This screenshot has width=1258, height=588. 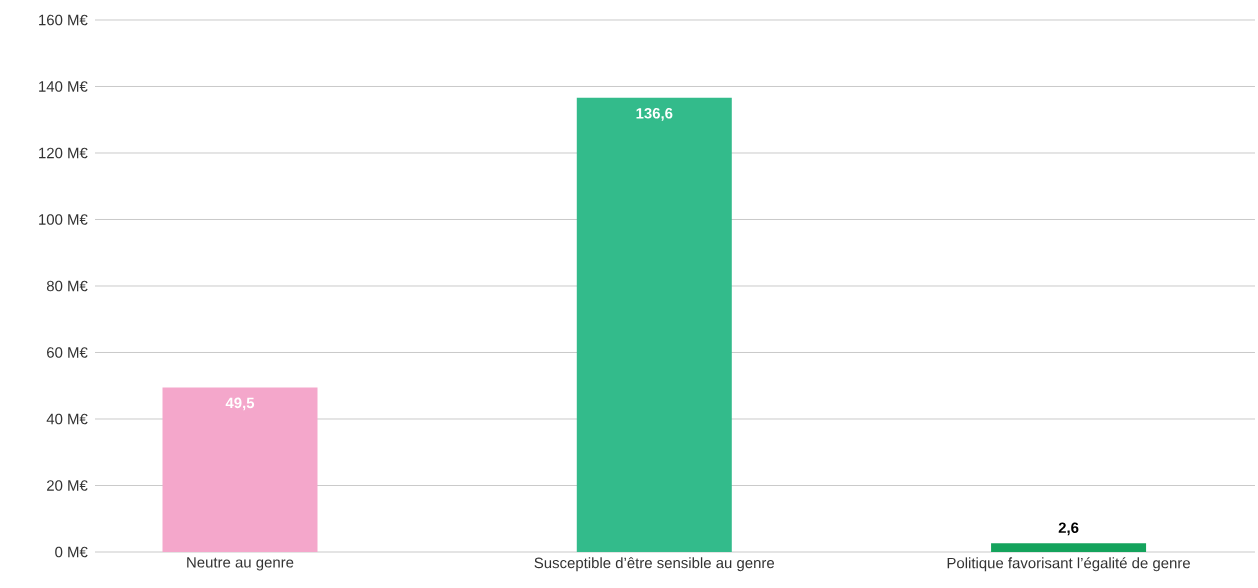 I want to click on y-tick-label: 140 M€, so click(x=63, y=86).